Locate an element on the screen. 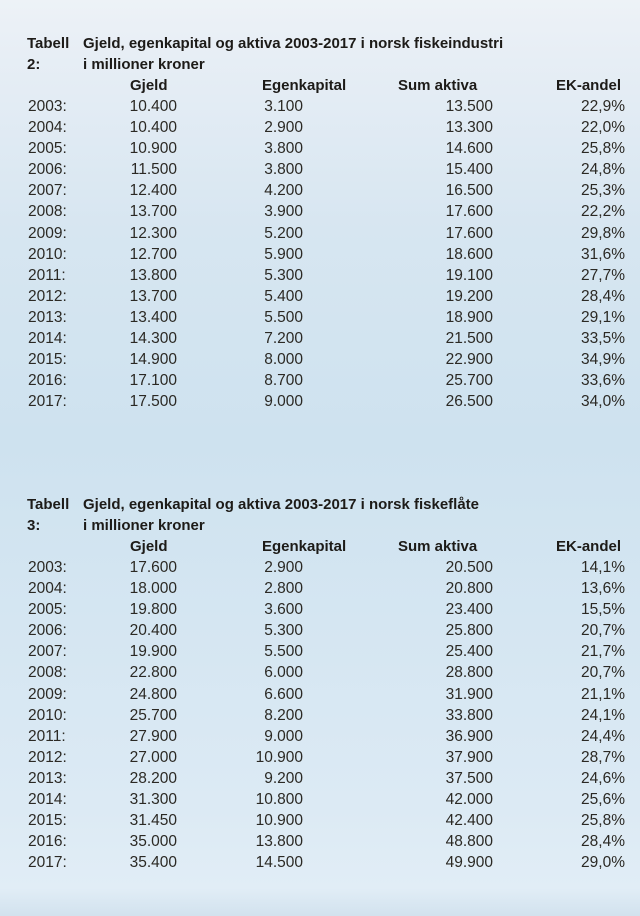  sum-aktiva-cell: 14.600 is located at coordinates (469, 149).